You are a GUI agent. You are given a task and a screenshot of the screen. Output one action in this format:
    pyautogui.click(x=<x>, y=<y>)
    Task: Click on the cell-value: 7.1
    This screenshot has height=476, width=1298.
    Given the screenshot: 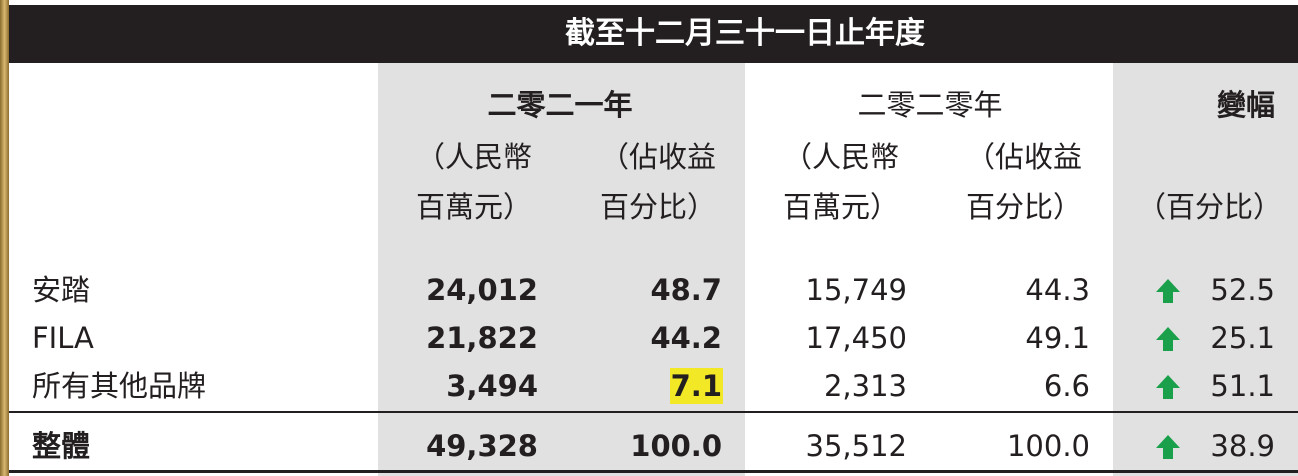 What is the action you would take?
    pyautogui.click(x=696, y=386)
    